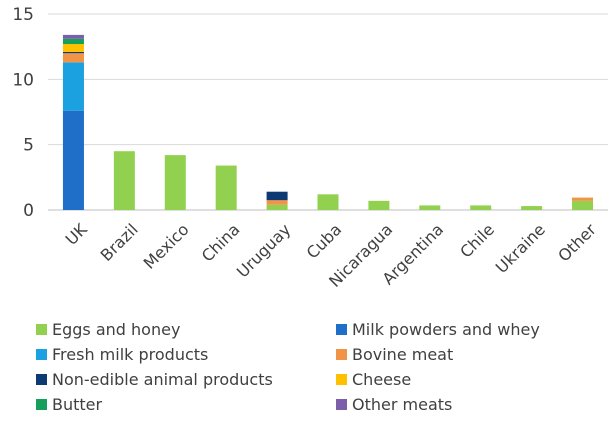 This screenshot has height=426, width=614. Describe the element at coordinates (226, 187) in the screenshot. I see `bar-segment-china-eggs-and-honey` at that location.